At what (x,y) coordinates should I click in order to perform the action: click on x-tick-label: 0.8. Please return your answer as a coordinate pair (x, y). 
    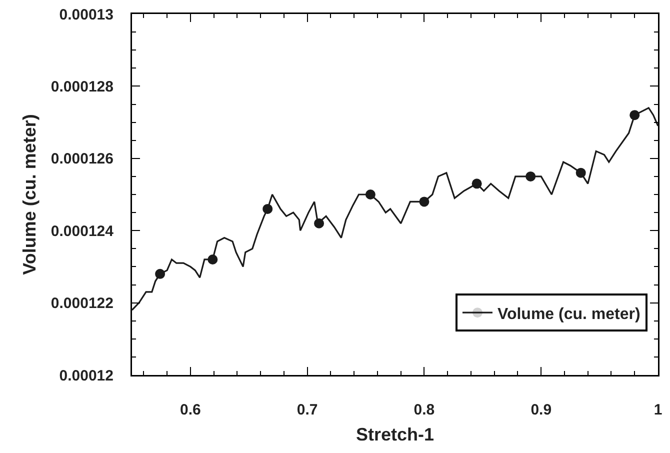
    Looking at the image, I should click on (424, 410).